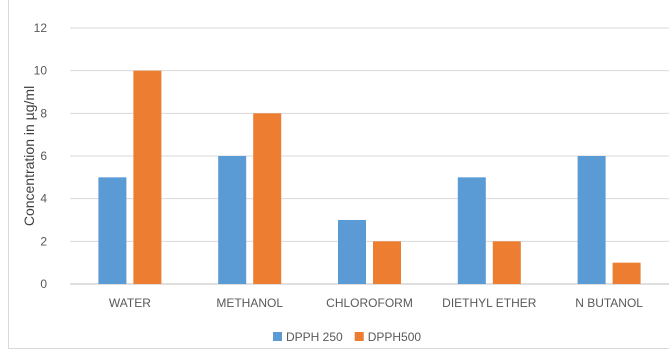  I want to click on y-tick-6: 6, so click(43, 156).